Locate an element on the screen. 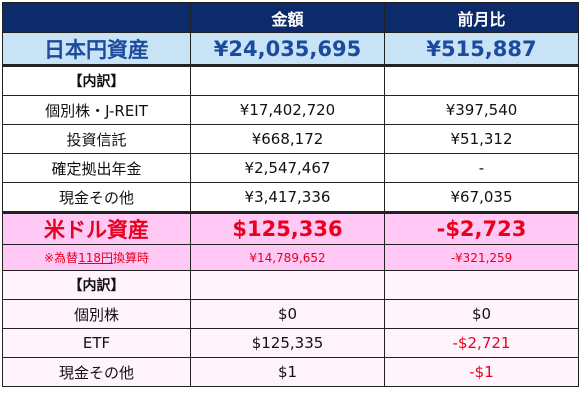  row-label: 個別株 is located at coordinates (96, 314).